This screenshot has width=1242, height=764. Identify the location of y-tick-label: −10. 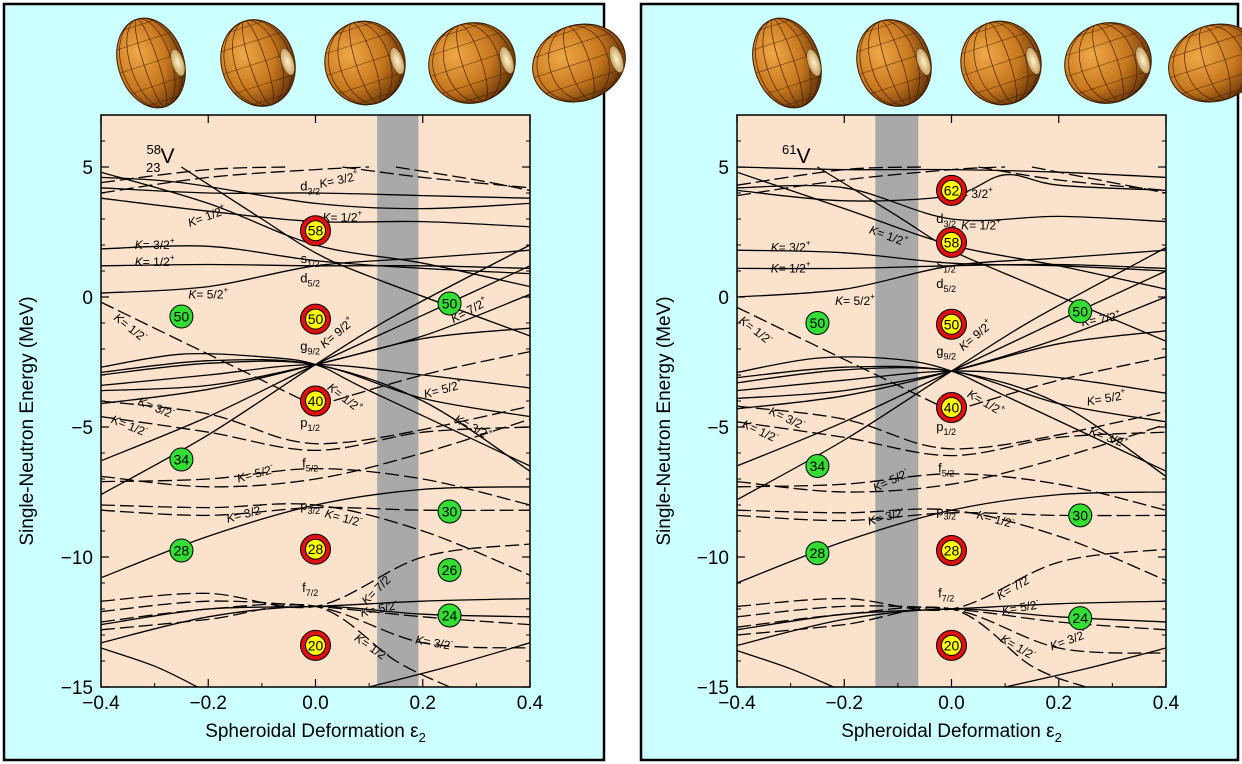
(713, 558).